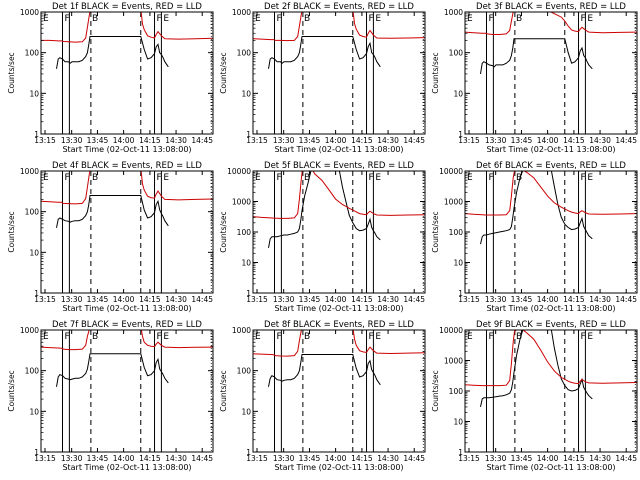  What do you see at coordinates (339, 7) in the screenshot?
I see `panel-title: Det 2f BLACK = Events, RED = LLD` at bounding box center [339, 7].